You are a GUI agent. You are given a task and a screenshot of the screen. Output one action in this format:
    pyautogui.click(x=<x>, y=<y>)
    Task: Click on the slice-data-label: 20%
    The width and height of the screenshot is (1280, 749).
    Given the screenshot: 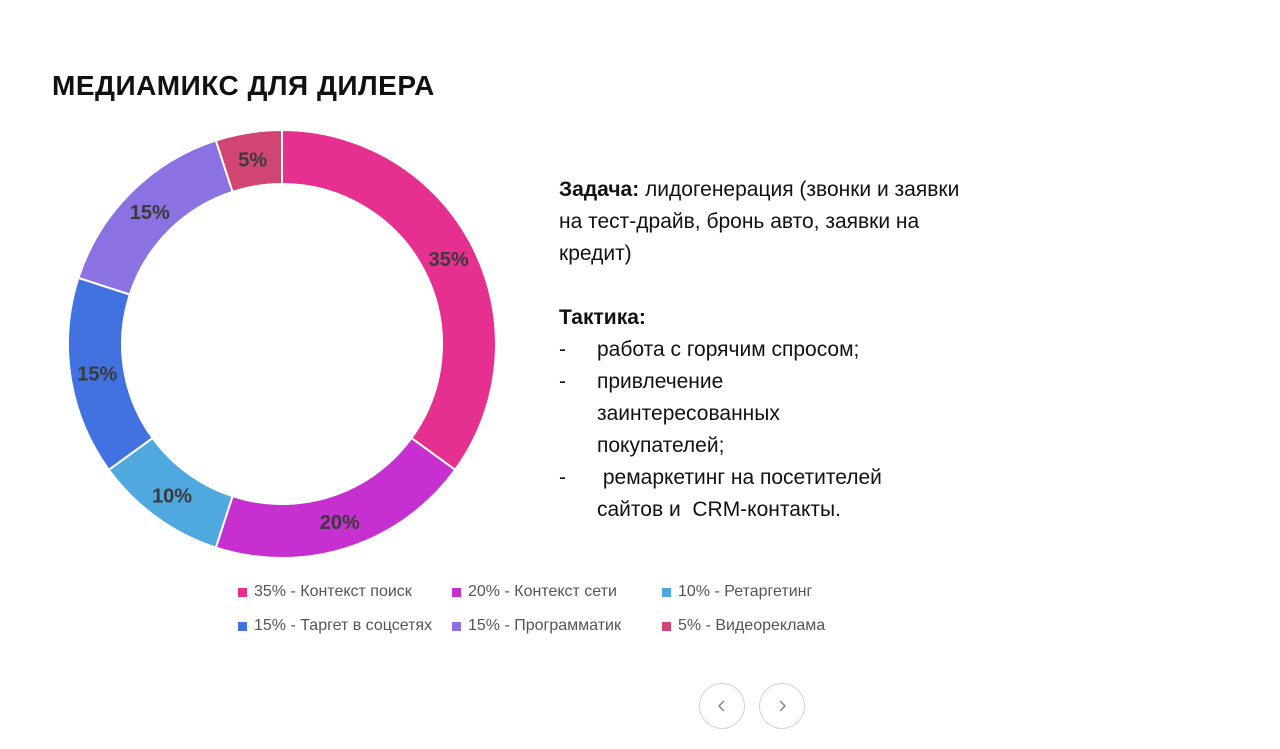 What is the action you would take?
    pyautogui.click(x=340, y=523)
    